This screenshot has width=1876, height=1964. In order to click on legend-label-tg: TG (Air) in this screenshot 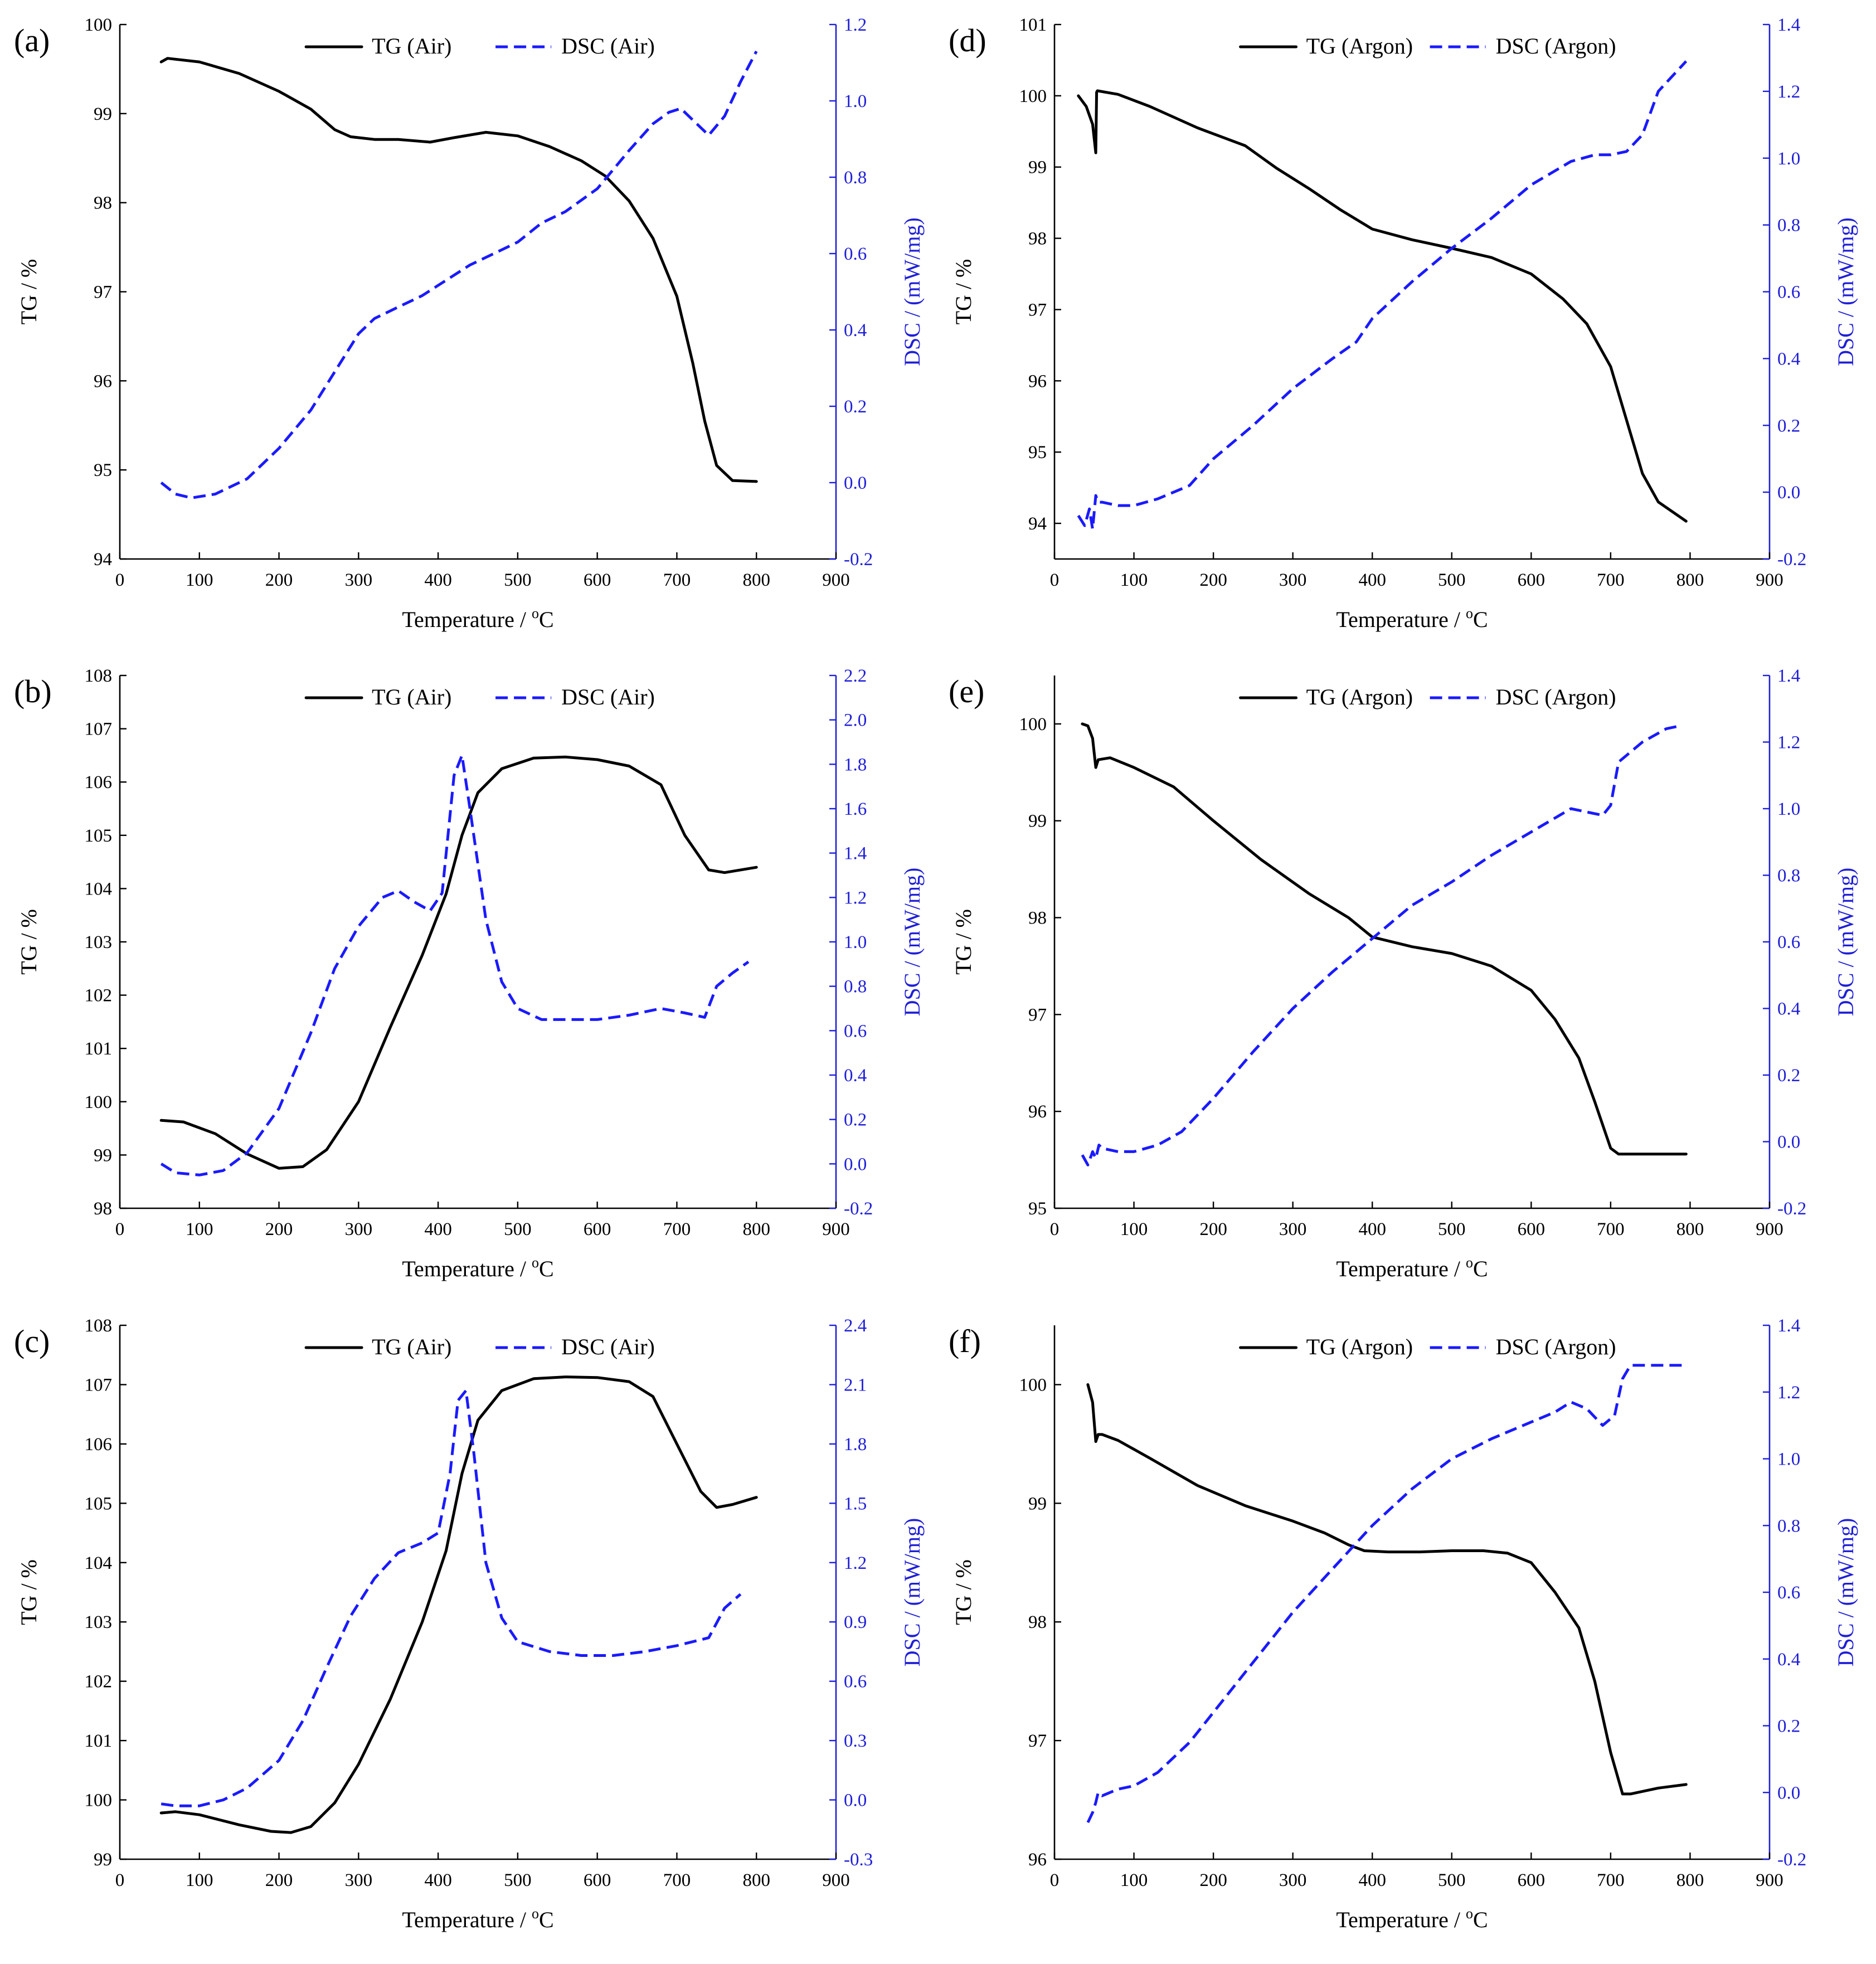, I will do `click(411, 1346)`.